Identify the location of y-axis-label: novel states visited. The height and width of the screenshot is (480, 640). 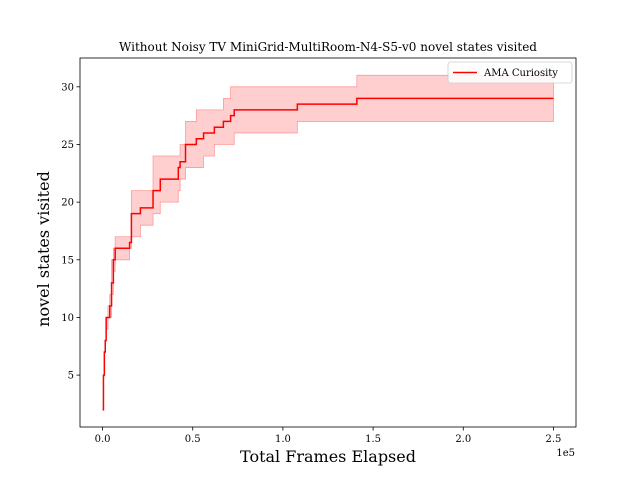
(43, 249).